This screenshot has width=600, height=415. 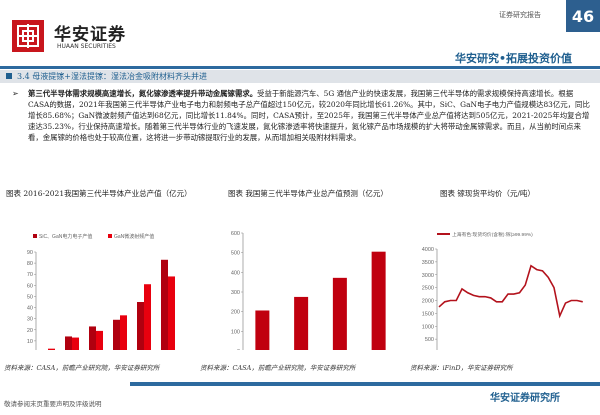 What do you see at coordinates (308, 290) in the screenshot?
I see `chart2: 01002003004005006002022E2023E2024E2025E` at bounding box center [308, 290].